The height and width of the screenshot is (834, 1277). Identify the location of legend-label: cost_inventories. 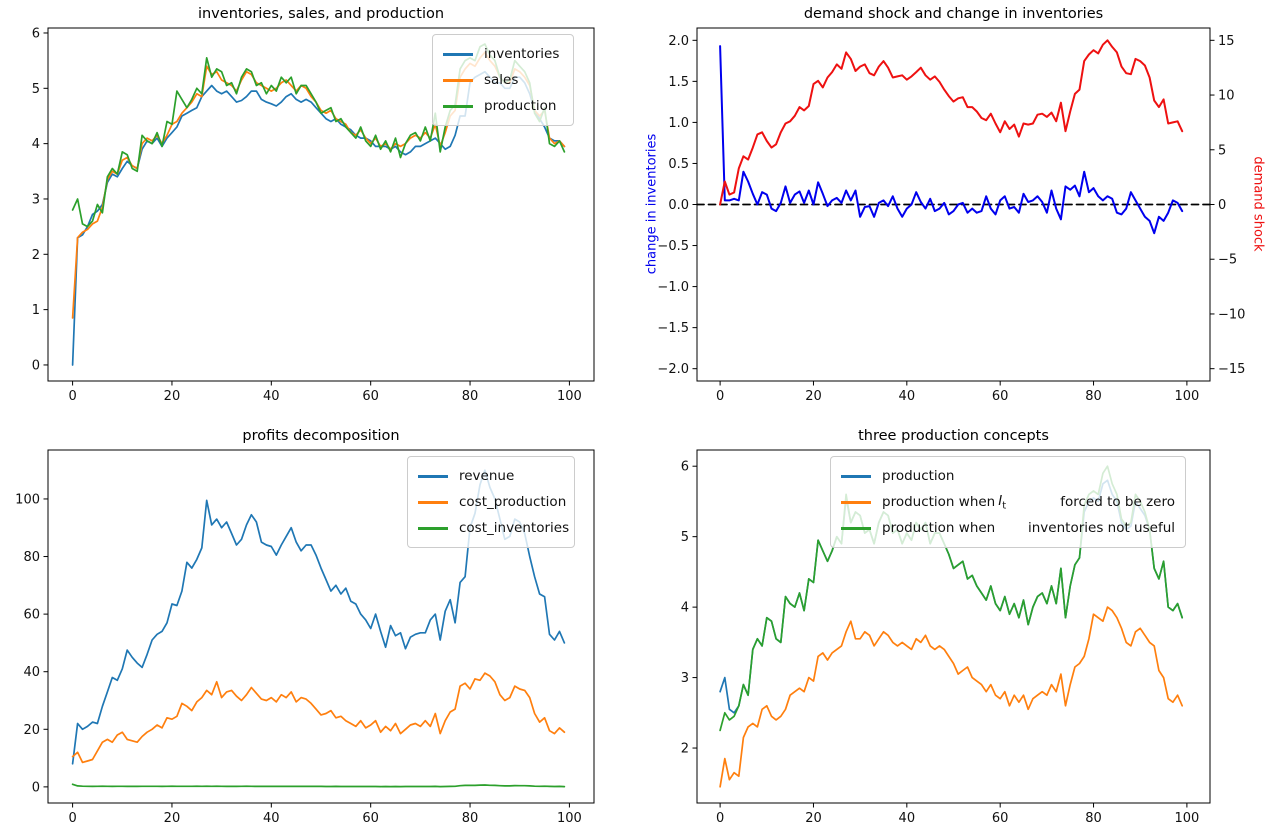
(514, 528).